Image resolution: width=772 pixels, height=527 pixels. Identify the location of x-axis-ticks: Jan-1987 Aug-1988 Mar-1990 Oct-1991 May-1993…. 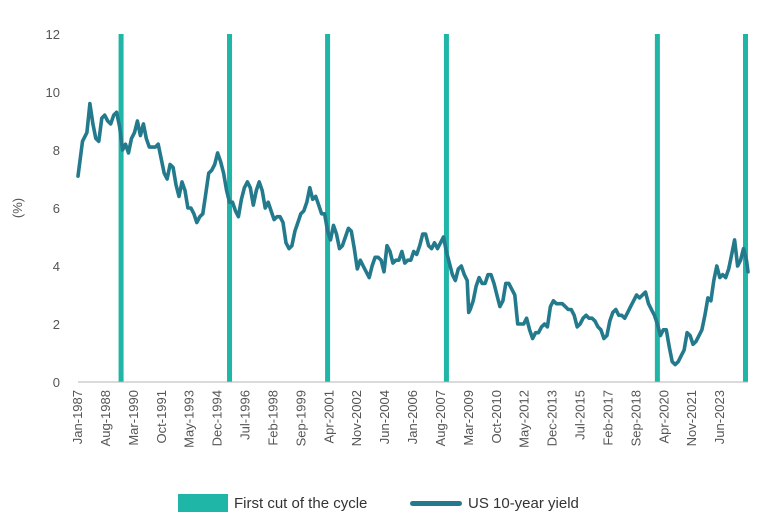
(398, 419).